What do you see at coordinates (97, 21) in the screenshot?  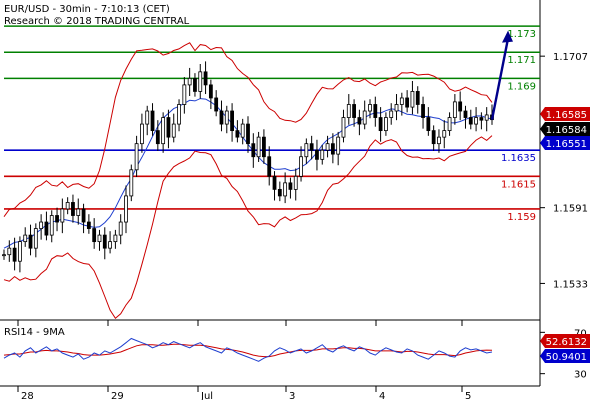 I see `header-line2: Research © 2018 TRADING CENTRAL` at bounding box center [97, 21].